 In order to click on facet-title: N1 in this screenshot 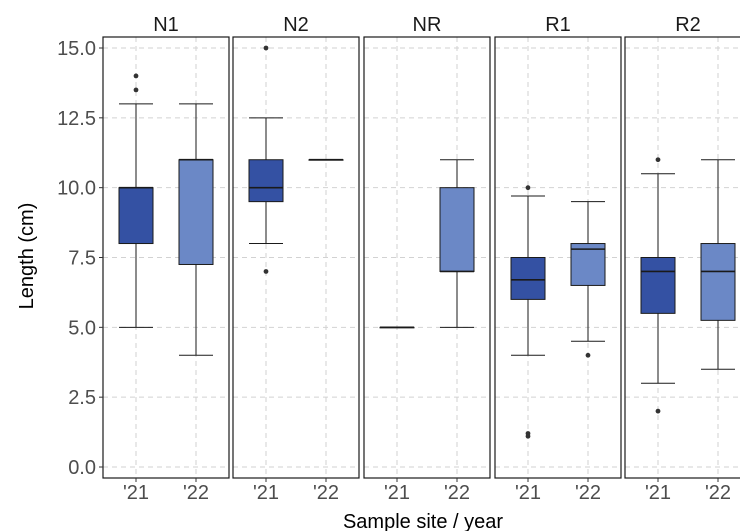, I will do `click(166, 25)`.